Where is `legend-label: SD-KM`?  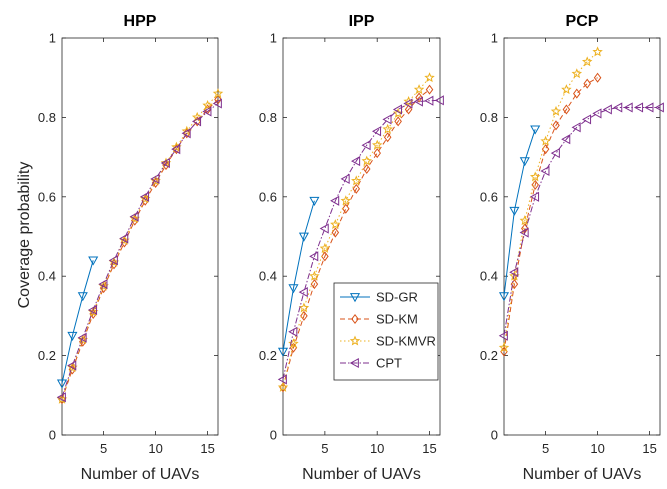 legend-label: SD-KM is located at coordinates (397, 319).